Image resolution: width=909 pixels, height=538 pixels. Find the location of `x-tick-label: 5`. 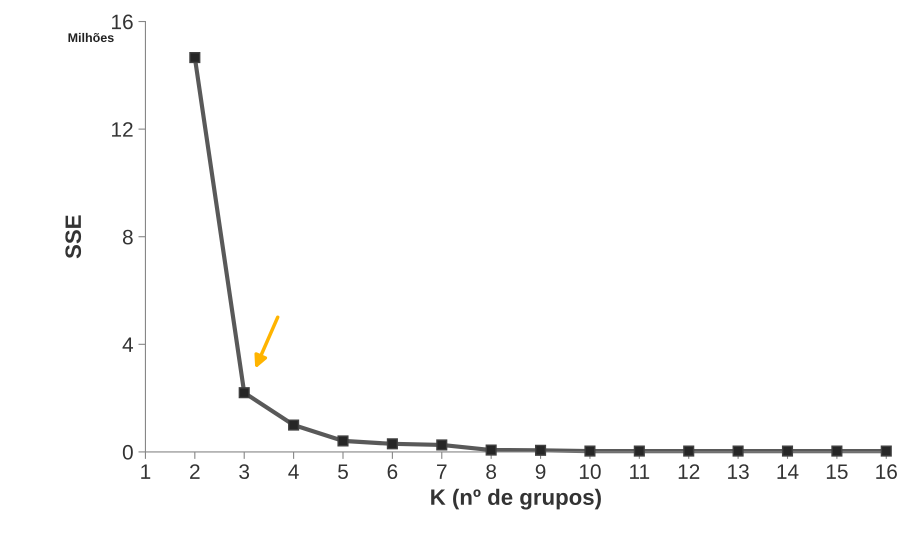

x-tick-label: 5 is located at coordinates (343, 472).